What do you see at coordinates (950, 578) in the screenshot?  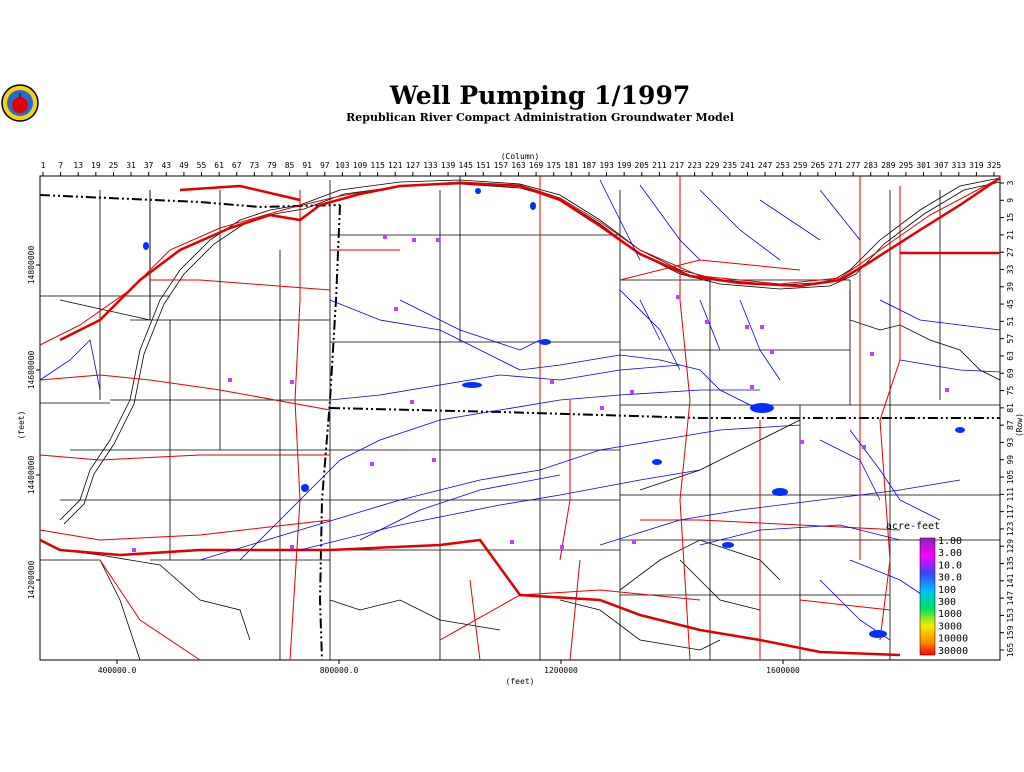 I see `legend-label: 30.0` at bounding box center [950, 578].